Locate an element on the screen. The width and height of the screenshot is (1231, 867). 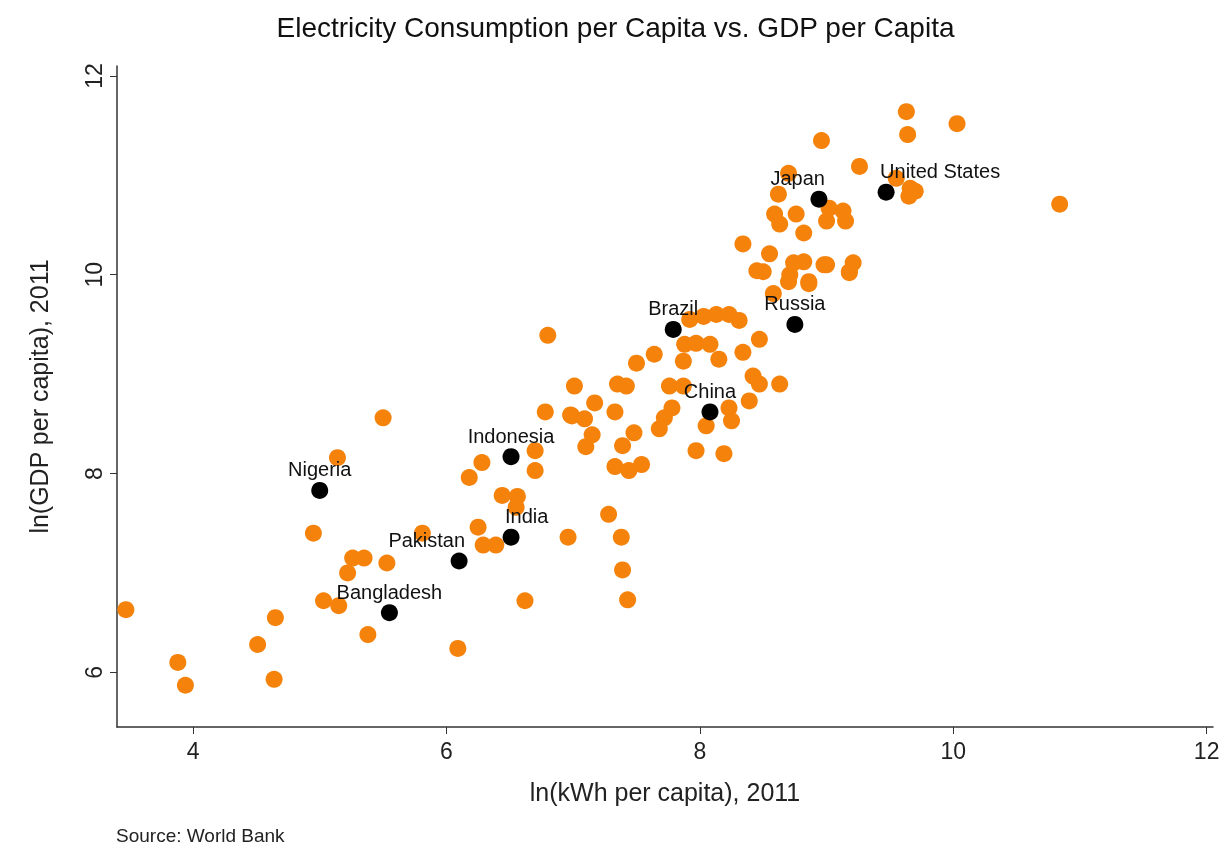
x-tick-label: 12 is located at coordinates (1206, 750).